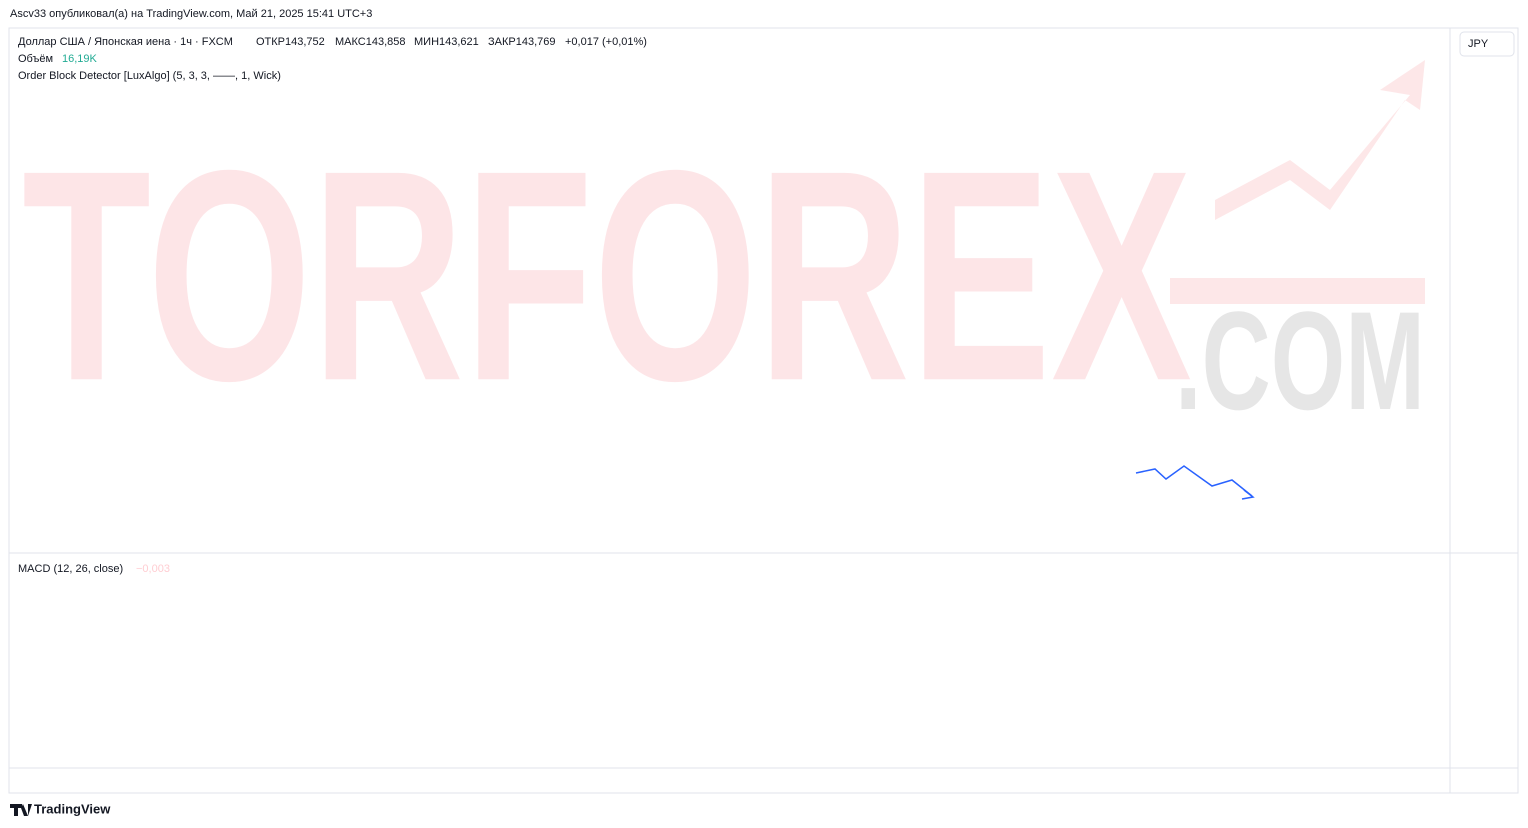 The height and width of the screenshot is (828, 1528). Describe the element at coordinates (1300, 360) in the screenshot. I see `watermark-text: .COM` at that location.